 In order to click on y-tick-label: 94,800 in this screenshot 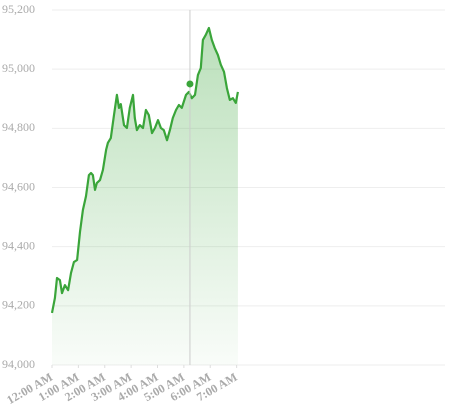, I will do `click(18, 127)`.